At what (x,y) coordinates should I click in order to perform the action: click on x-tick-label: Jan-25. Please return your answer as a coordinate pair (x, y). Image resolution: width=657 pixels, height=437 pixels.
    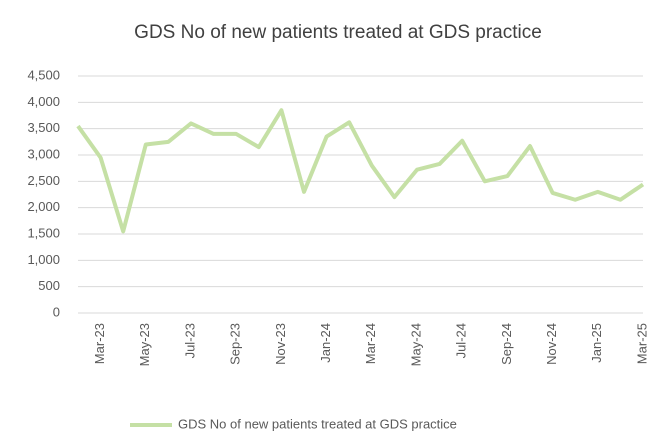
    Looking at the image, I should click on (596, 343).